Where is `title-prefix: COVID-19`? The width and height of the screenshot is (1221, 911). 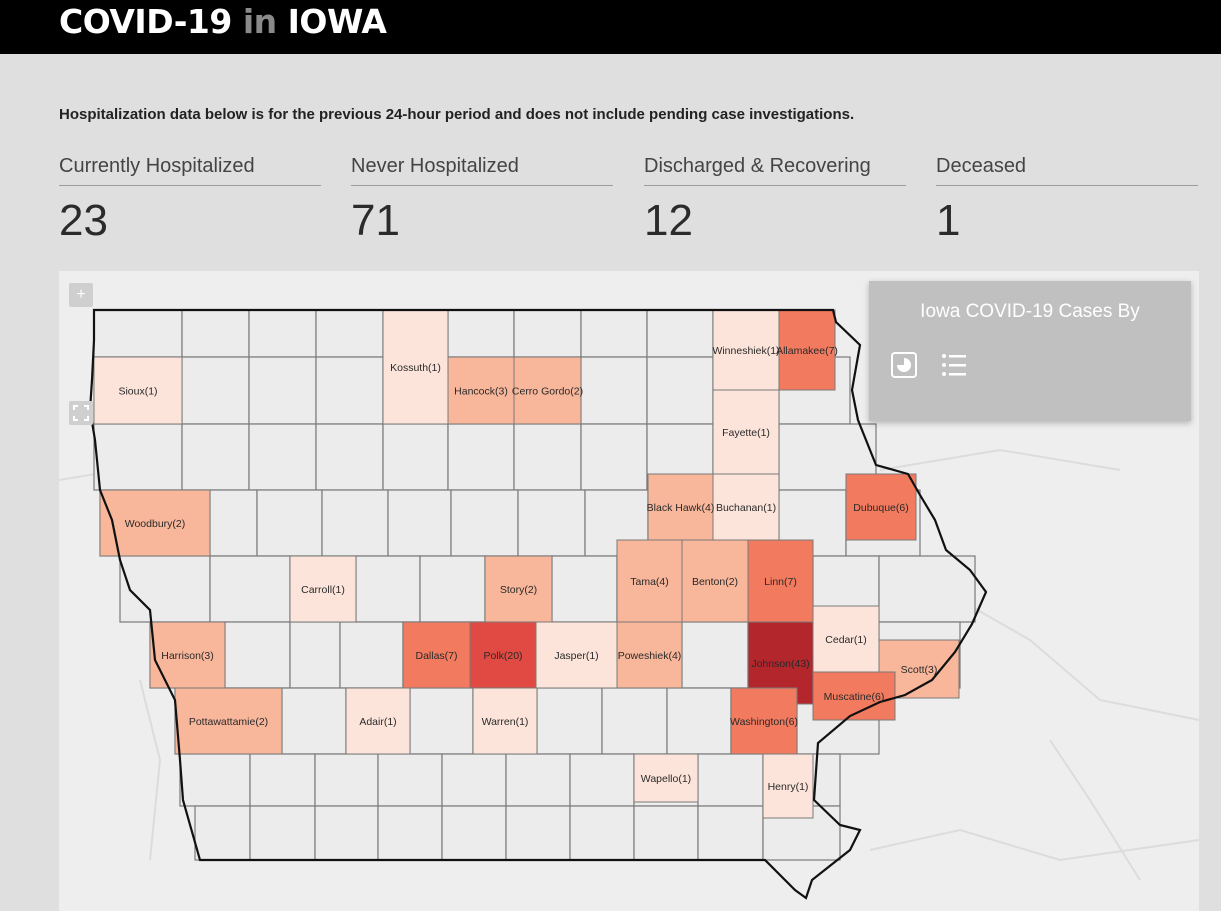
title-prefix: COVID-19 is located at coordinates (145, 21).